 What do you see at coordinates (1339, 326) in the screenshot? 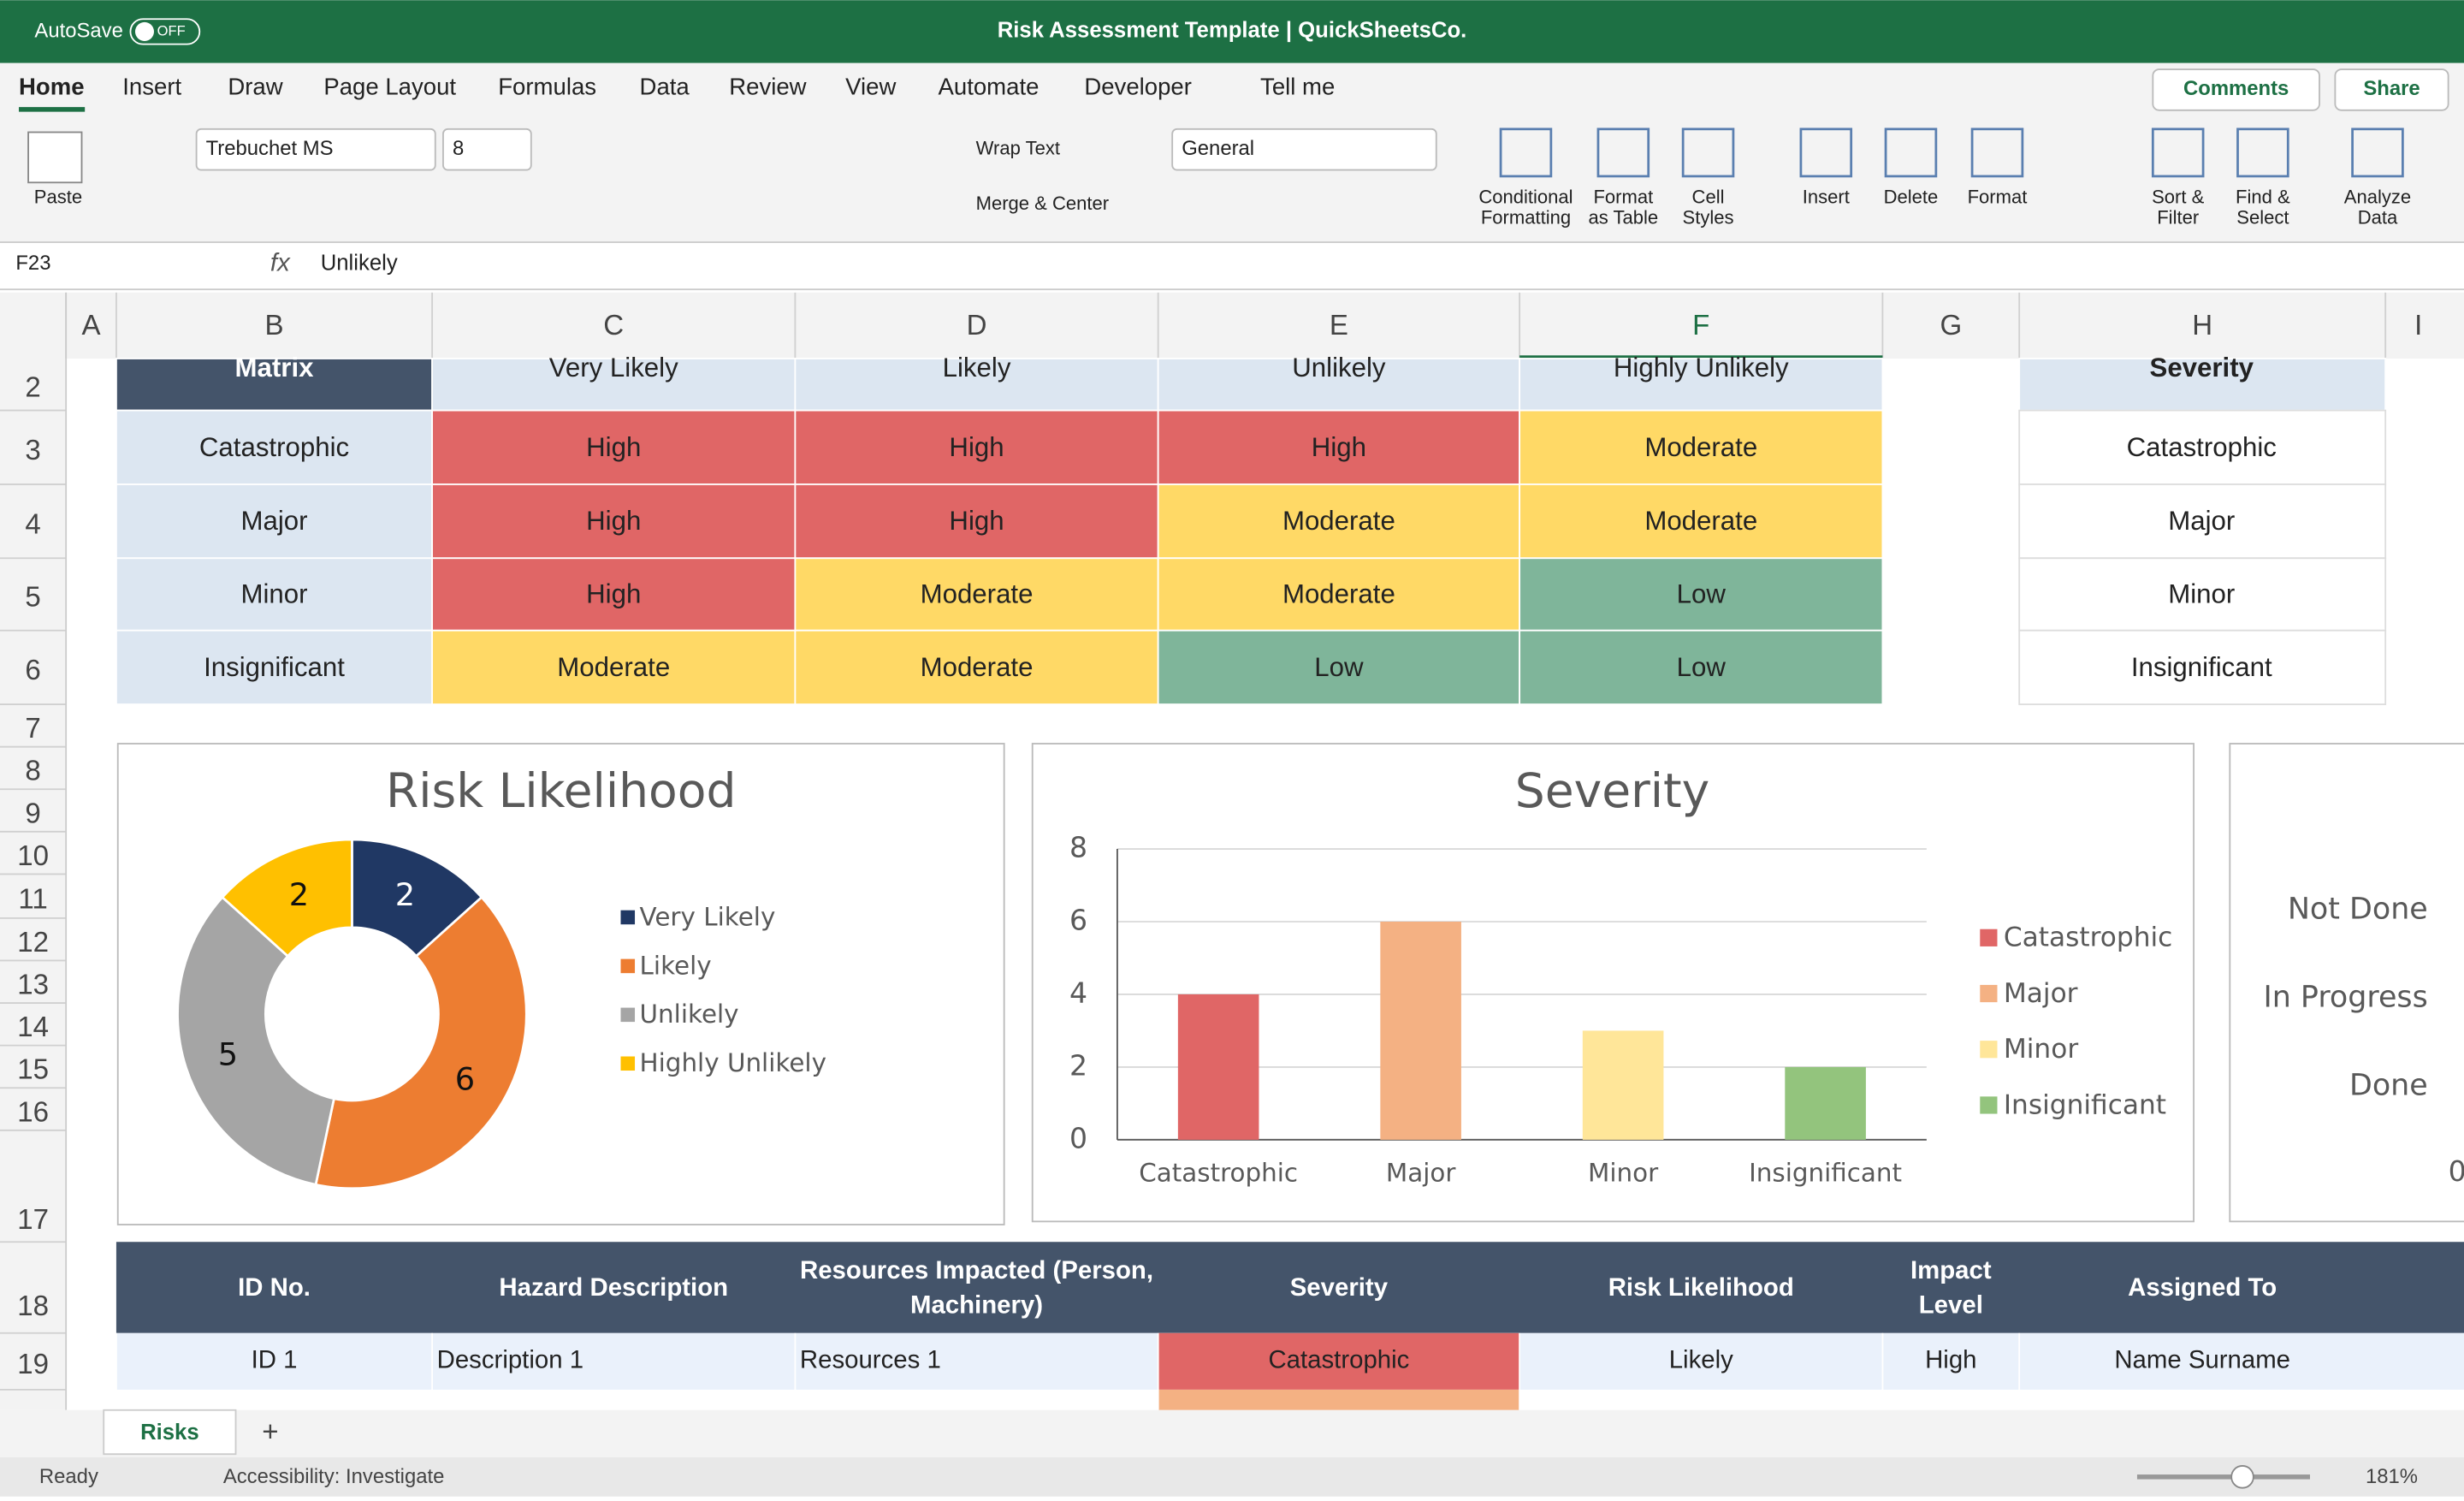
I see `column-header: E` at bounding box center [1339, 326].